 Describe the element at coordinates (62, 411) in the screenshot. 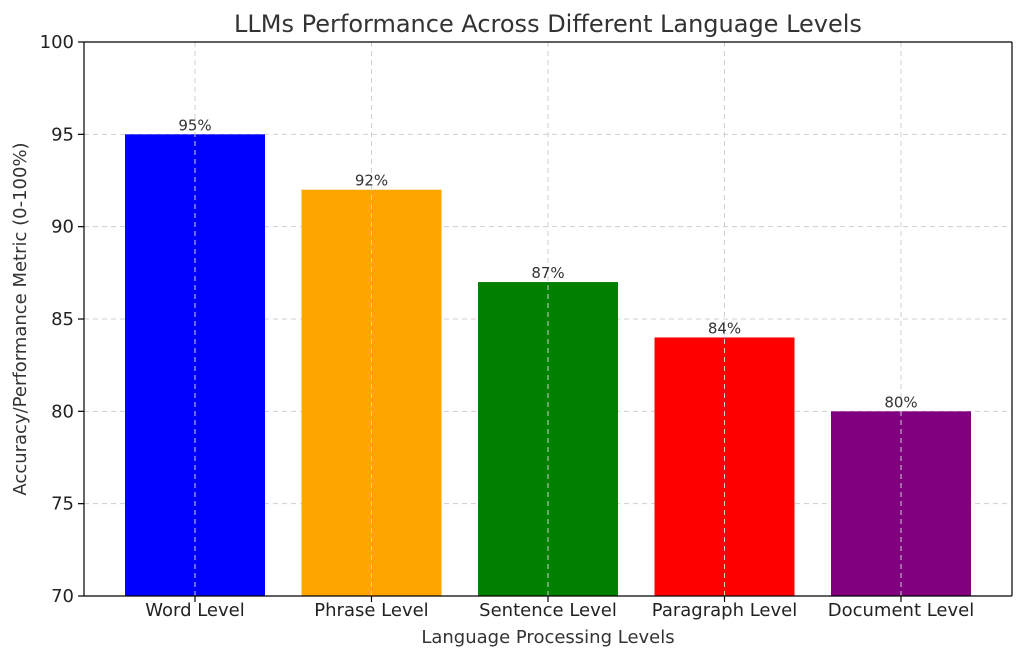

I see `y-tick-label-80: 80` at that location.